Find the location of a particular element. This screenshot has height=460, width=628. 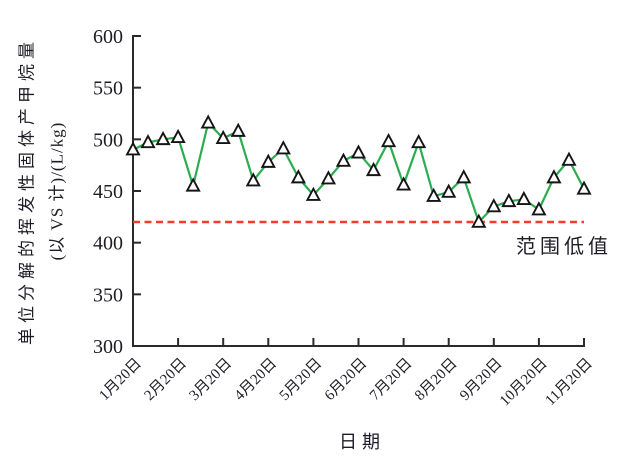

x-tick-label: 2月20日 is located at coordinates (165, 380).